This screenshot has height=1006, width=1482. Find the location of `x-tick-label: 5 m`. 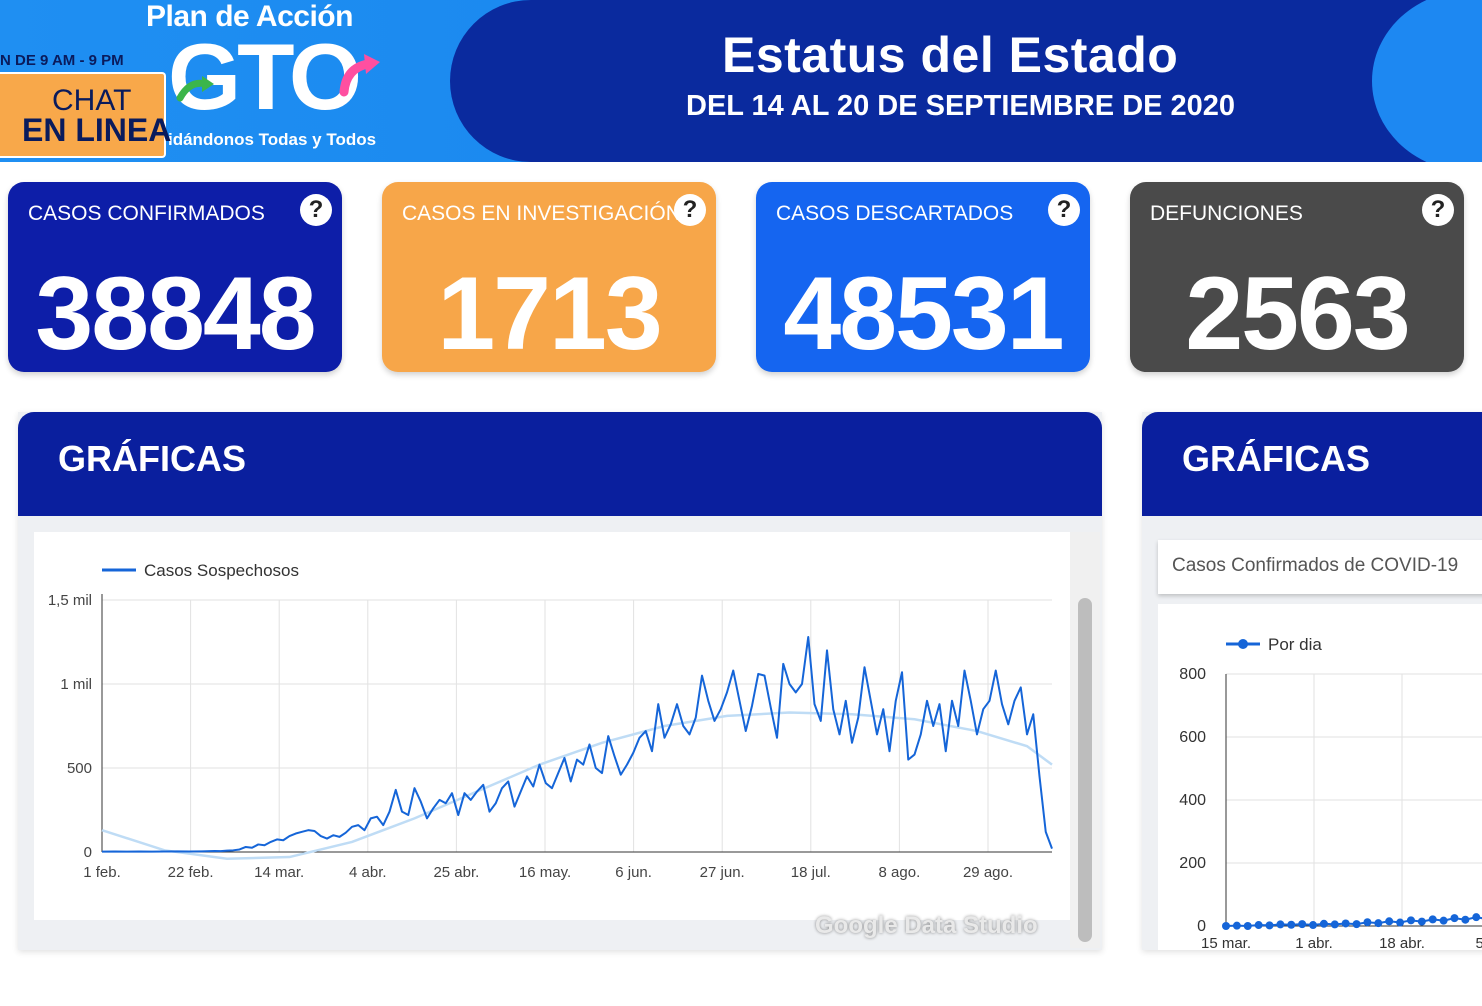

x-tick-label: 5 m is located at coordinates (1478, 942).